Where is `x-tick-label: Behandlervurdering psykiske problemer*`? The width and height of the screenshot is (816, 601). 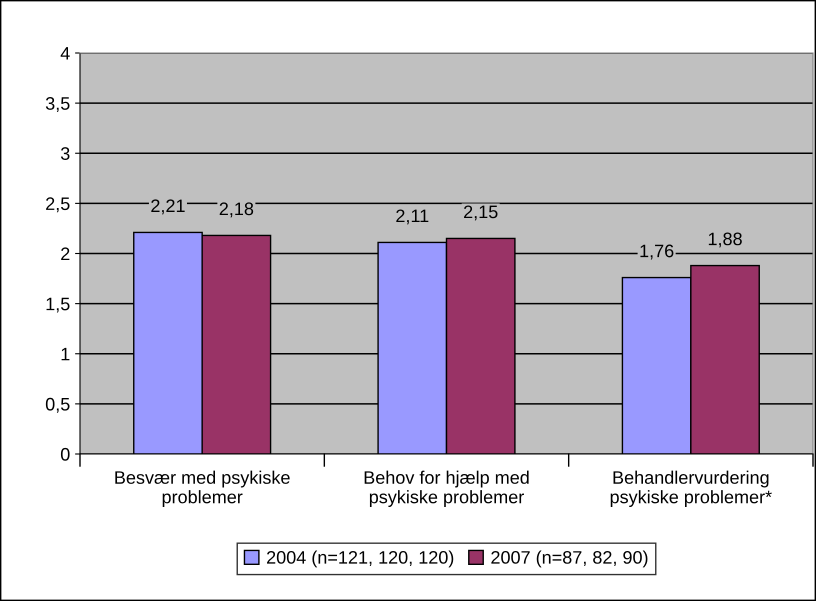
x-tick-label: Behandlervurdering psykiske problemer* is located at coordinates (691, 488).